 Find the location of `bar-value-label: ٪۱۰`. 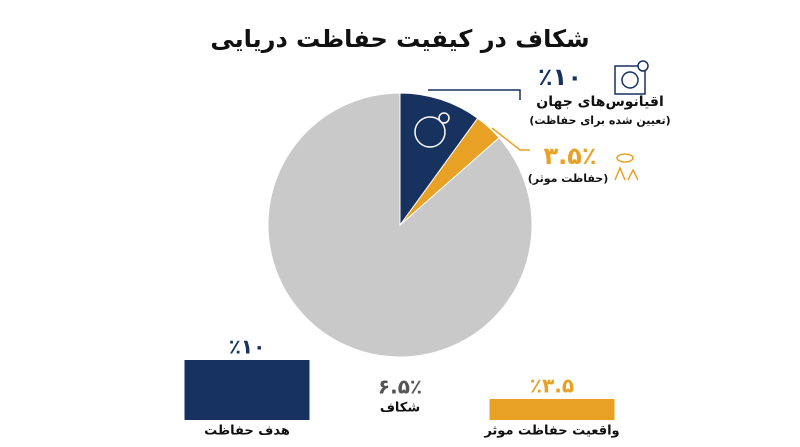

bar-value-label: ٪۱۰ is located at coordinates (247, 347).